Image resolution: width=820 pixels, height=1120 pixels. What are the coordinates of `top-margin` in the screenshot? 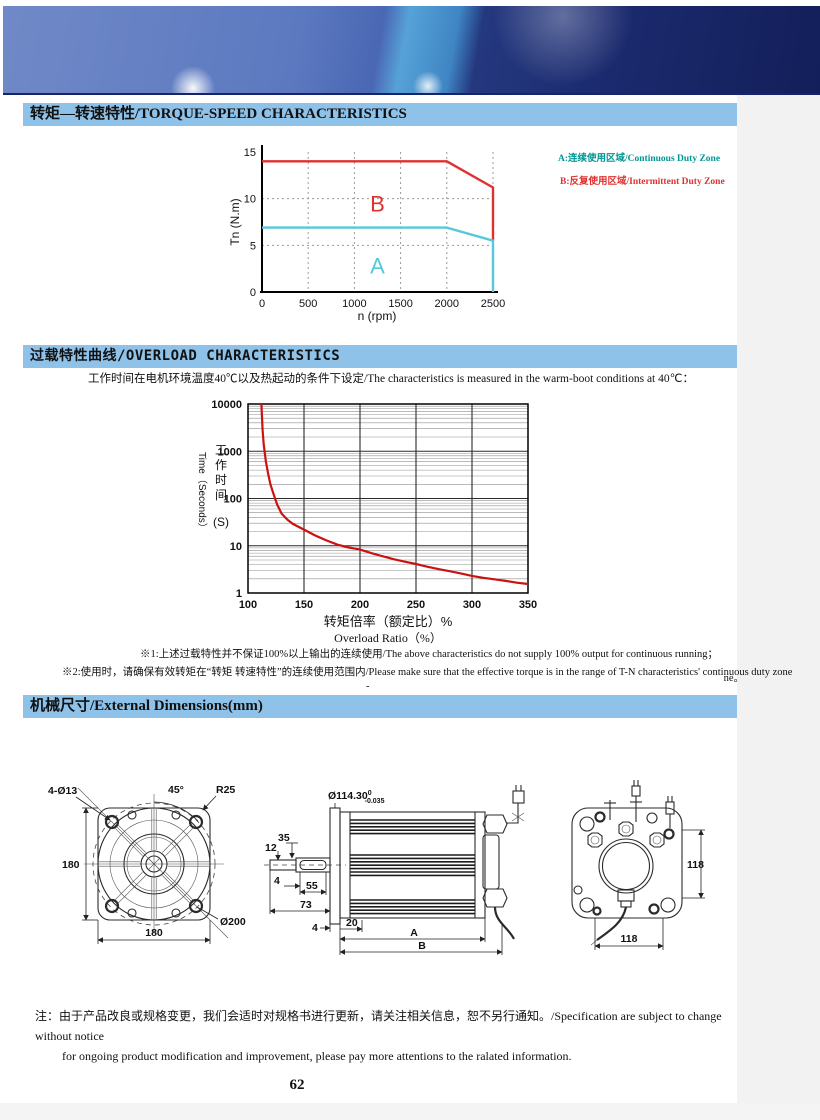 It's located at (410, 3).